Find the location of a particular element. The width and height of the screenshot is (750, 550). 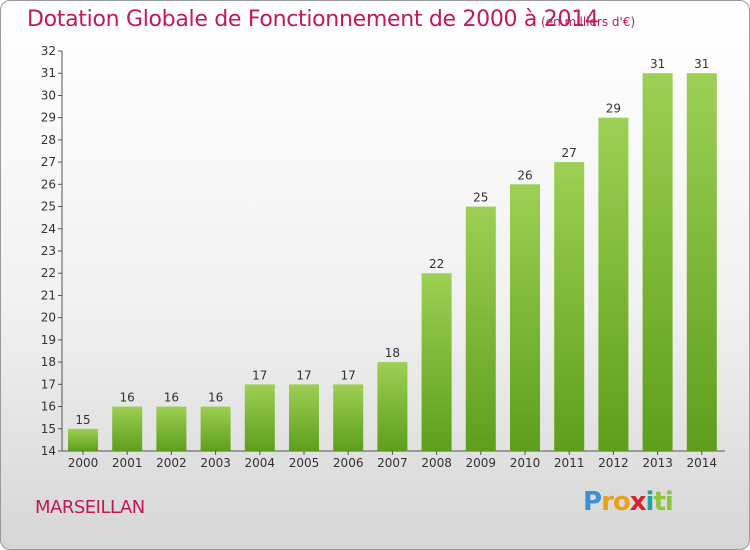

y-tick-label: 18 is located at coordinates (48, 362).